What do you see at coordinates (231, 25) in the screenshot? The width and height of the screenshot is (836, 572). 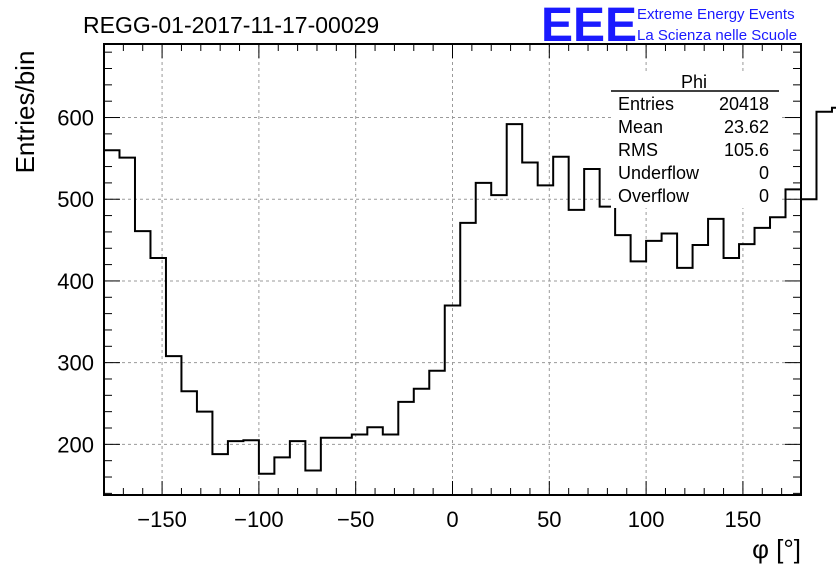 I see `chart-title: REGG-01-2017-11-17-00029` at bounding box center [231, 25].